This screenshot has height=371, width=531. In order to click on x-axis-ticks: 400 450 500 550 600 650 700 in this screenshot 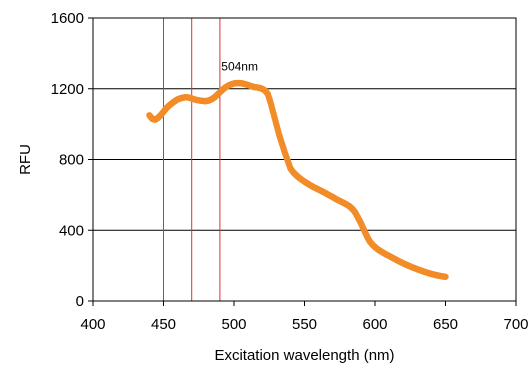, I will do `click(304, 317)`.